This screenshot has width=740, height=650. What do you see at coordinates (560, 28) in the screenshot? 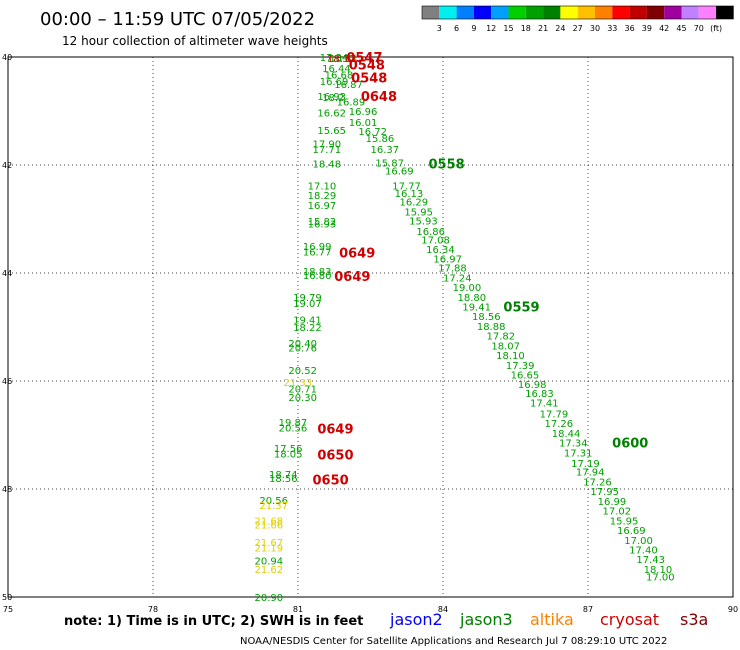
I see `colorbar-label: 24` at bounding box center [560, 28].